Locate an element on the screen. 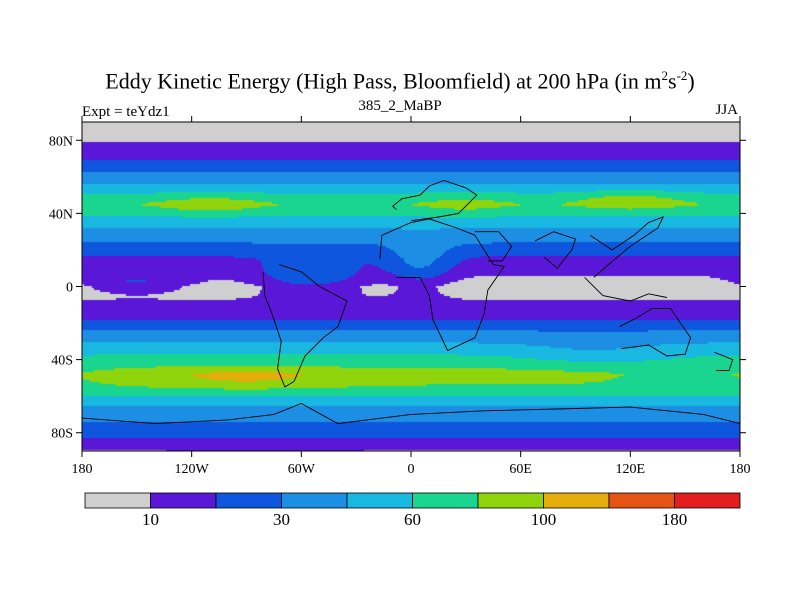 Image resolution: width=800 pixels, height=600 pixels. y-tick-label: 0 is located at coordinates (69, 288).